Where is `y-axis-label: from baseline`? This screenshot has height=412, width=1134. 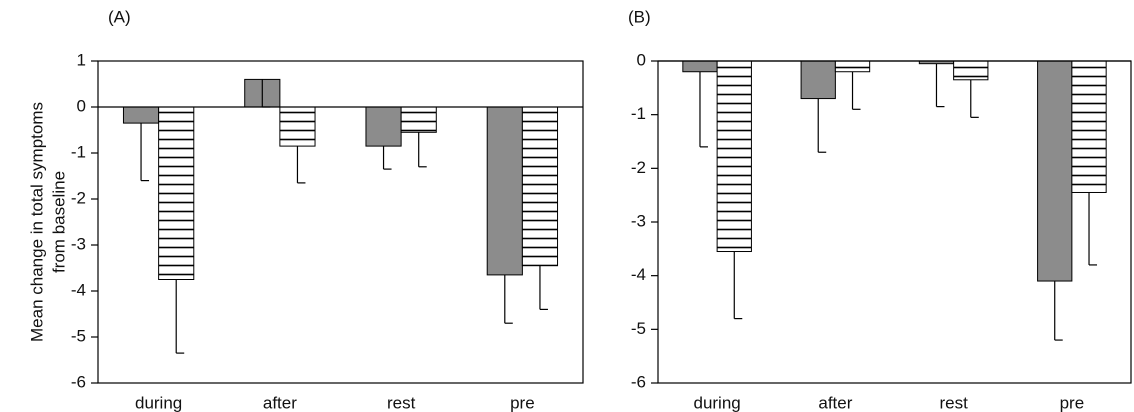 y-axis-label: from baseline is located at coordinates (58, 222).